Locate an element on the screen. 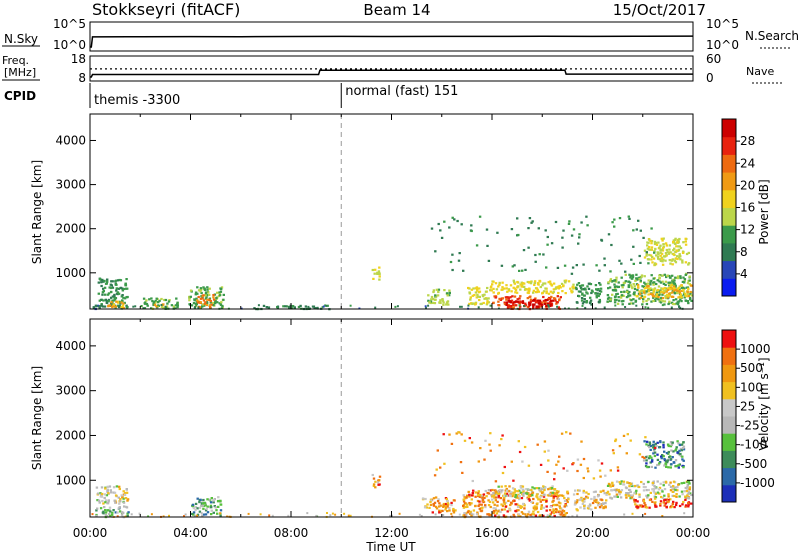 Image resolution: width=800 pixels, height=558 pixels. colorbar-swatch is located at coordinates (729, 442).